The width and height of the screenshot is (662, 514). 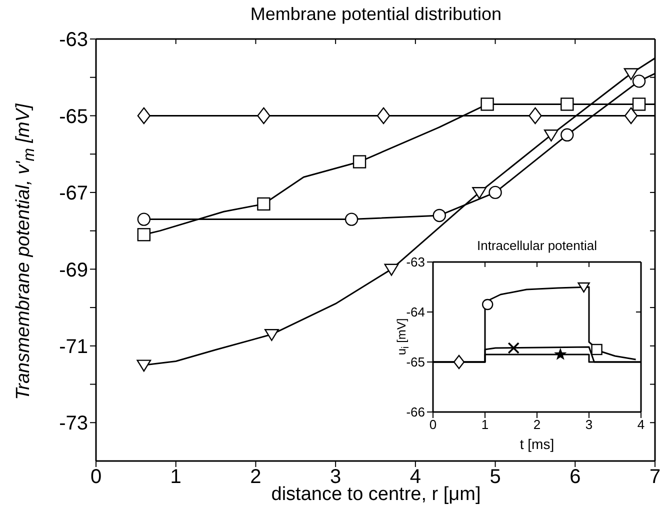 I want to click on x-tick-label: 5, so click(x=495, y=477).